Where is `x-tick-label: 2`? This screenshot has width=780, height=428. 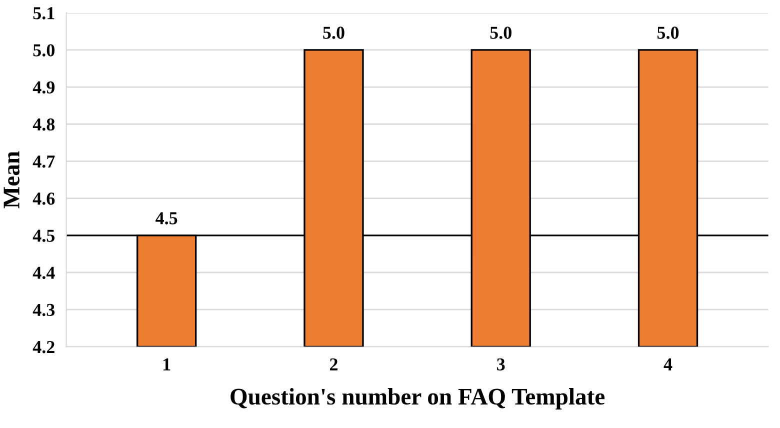
x-tick-label: 2 is located at coordinates (334, 364).